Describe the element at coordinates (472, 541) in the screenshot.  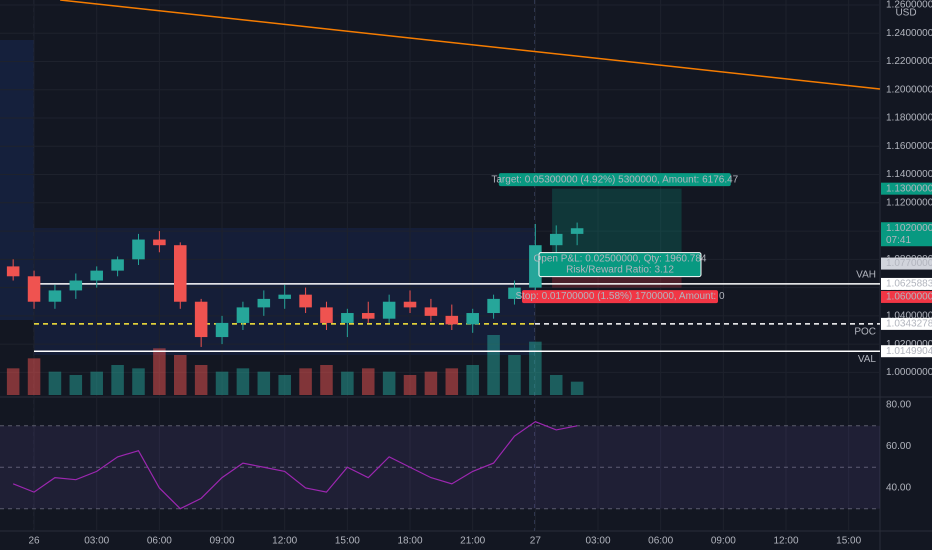
I see `x-tick-label: 21:00` at that location.